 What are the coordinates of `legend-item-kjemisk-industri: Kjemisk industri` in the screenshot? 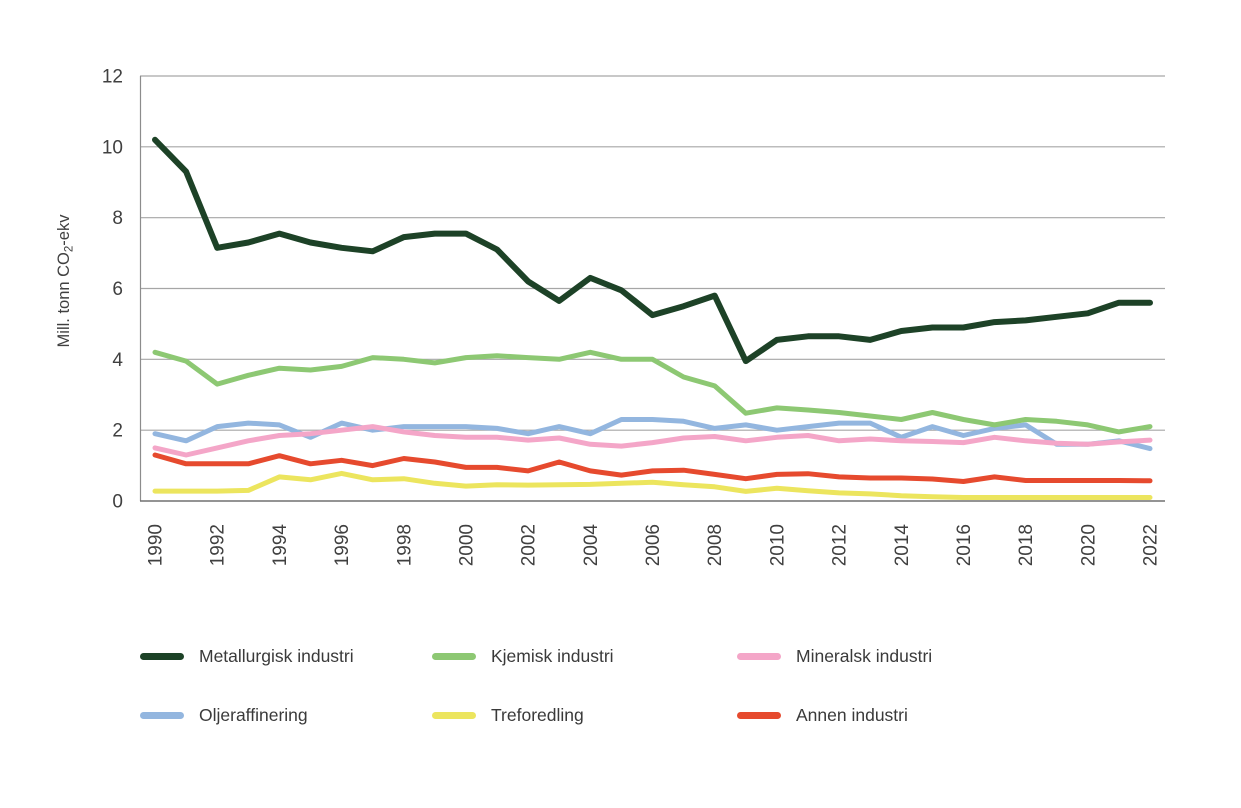 It's located at (584, 656).